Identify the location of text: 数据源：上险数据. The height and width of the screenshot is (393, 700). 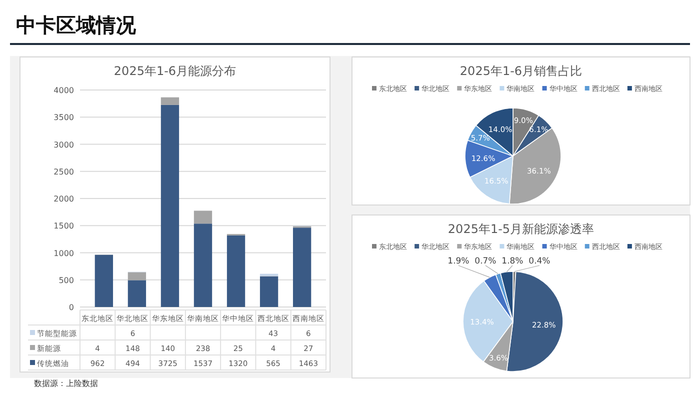
(66, 383).